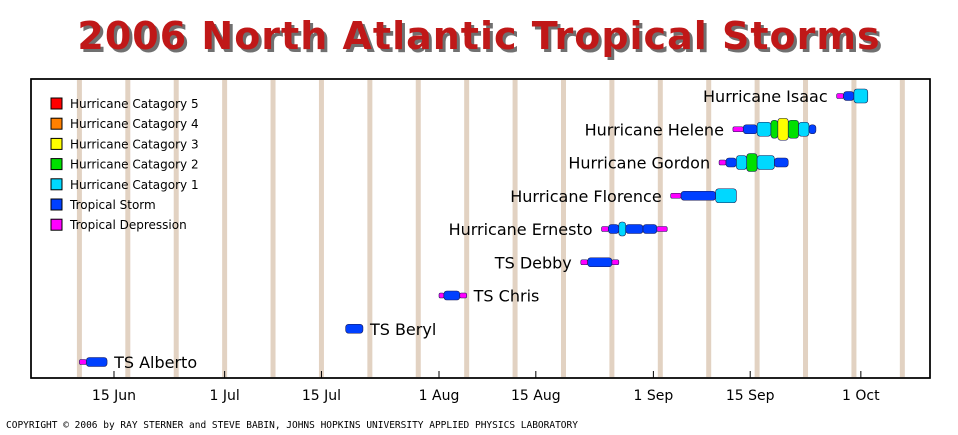 This screenshot has height=435, width=958. Describe the element at coordinates (861, 396) in the screenshot. I see `x-tick-label: 1 Oct` at that location.